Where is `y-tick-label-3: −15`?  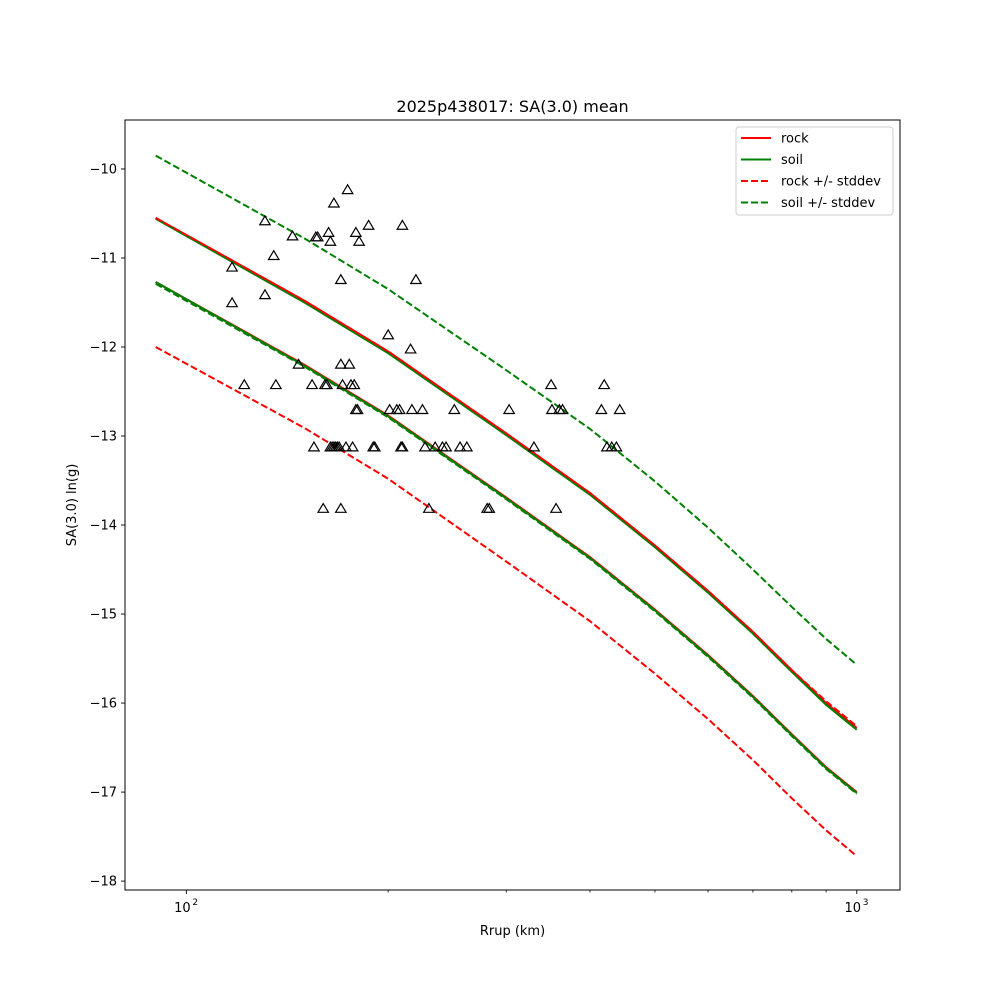 y-tick-label-3: −15 is located at coordinates (103, 615).